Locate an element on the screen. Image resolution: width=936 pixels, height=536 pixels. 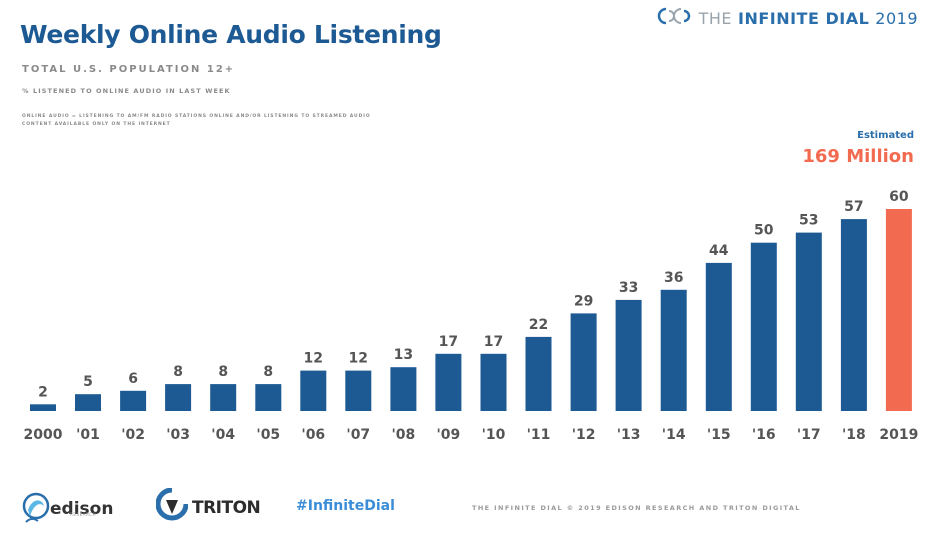
x-tick-label-11: '11 is located at coordinates (539, 435).